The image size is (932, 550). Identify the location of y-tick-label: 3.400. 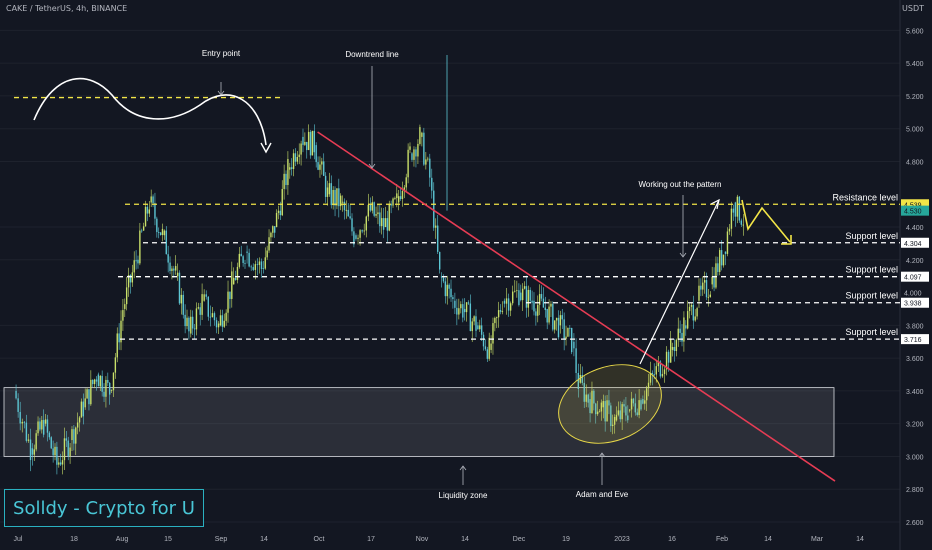
(915, 392).